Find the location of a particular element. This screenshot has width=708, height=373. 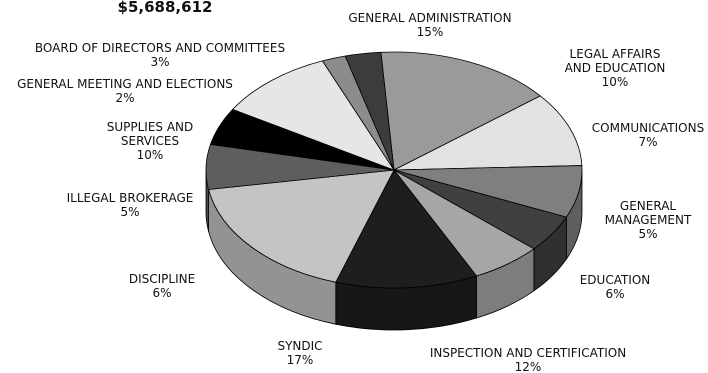

slice-label-general-administration: GENERAL ADMINISTRATION 15% is located at coordinates (429, 25).